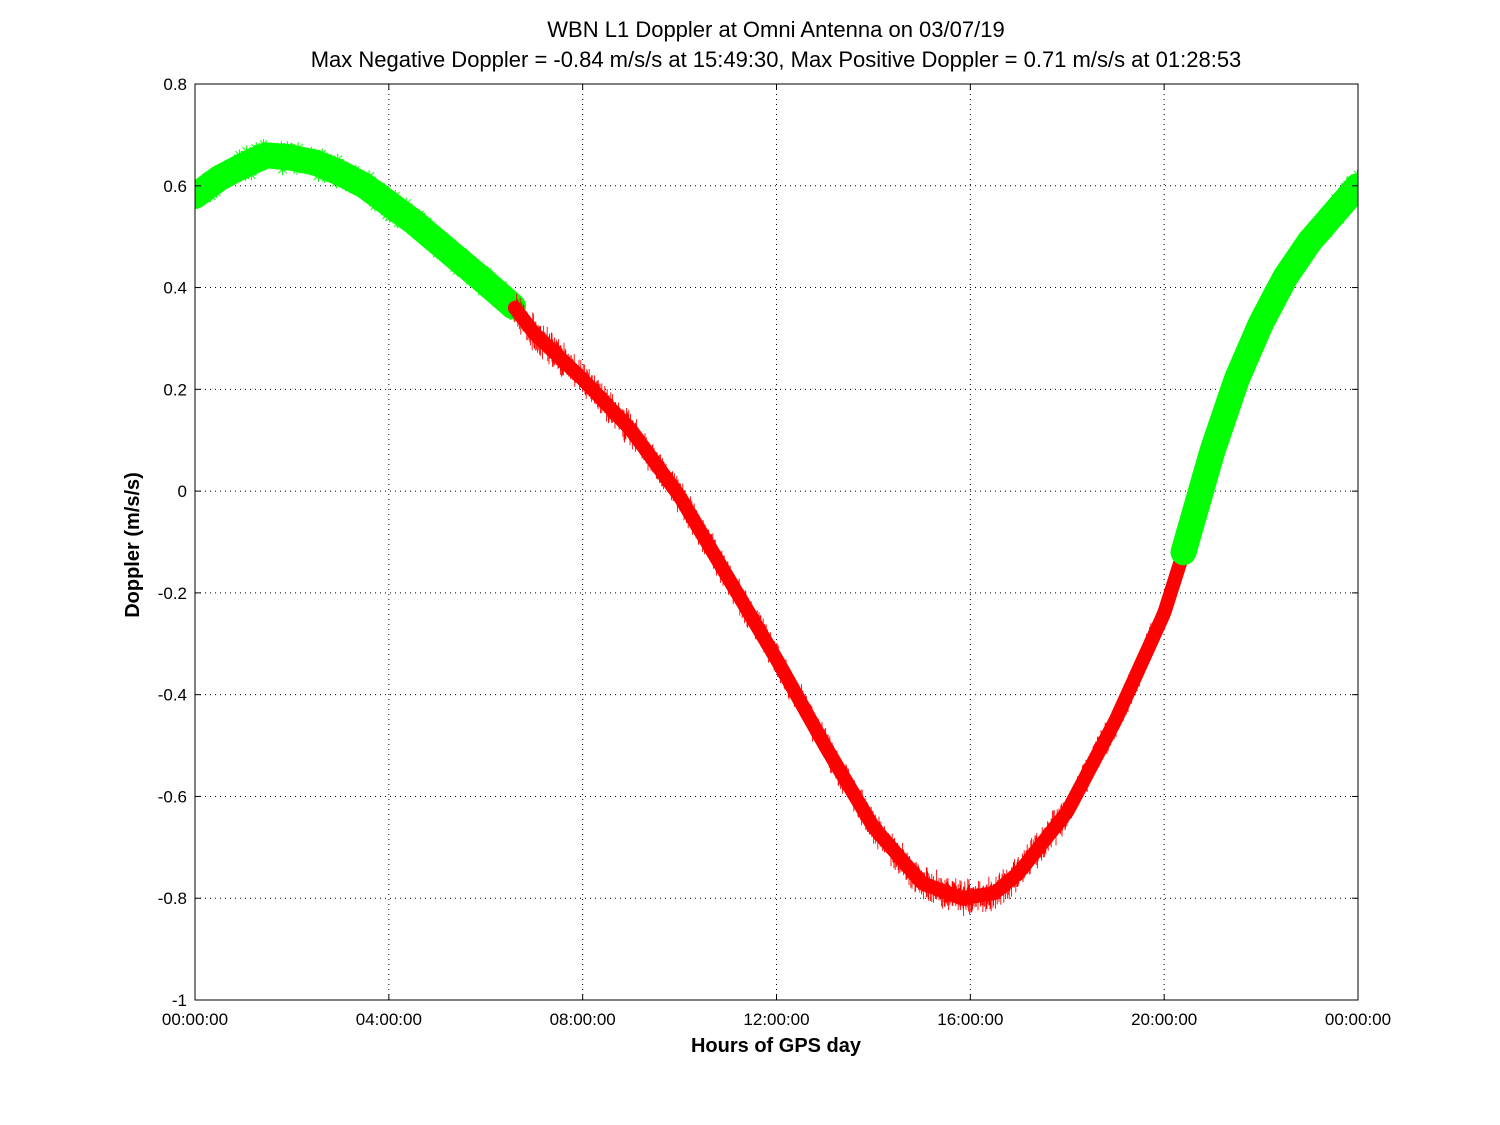  I want to click on series-2-body, so click(1264, 369).